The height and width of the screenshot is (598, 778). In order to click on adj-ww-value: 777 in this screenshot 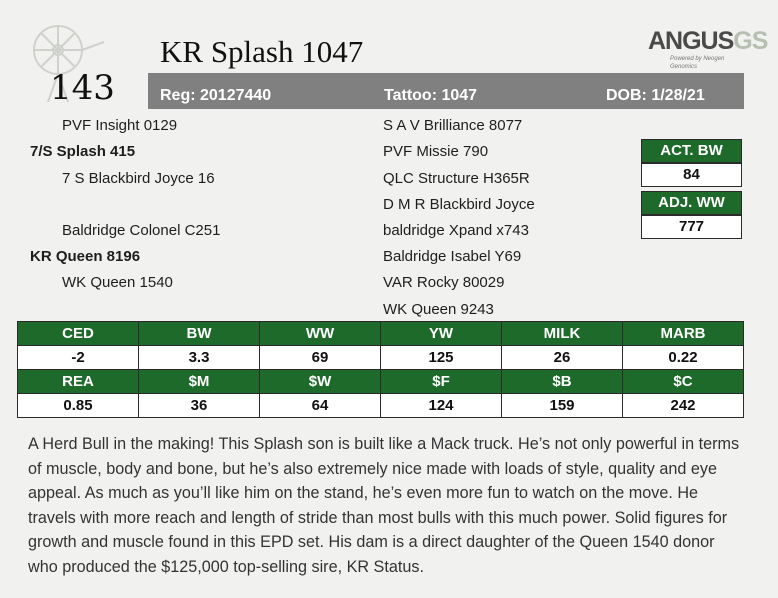, I will do `click(691, 227)`.